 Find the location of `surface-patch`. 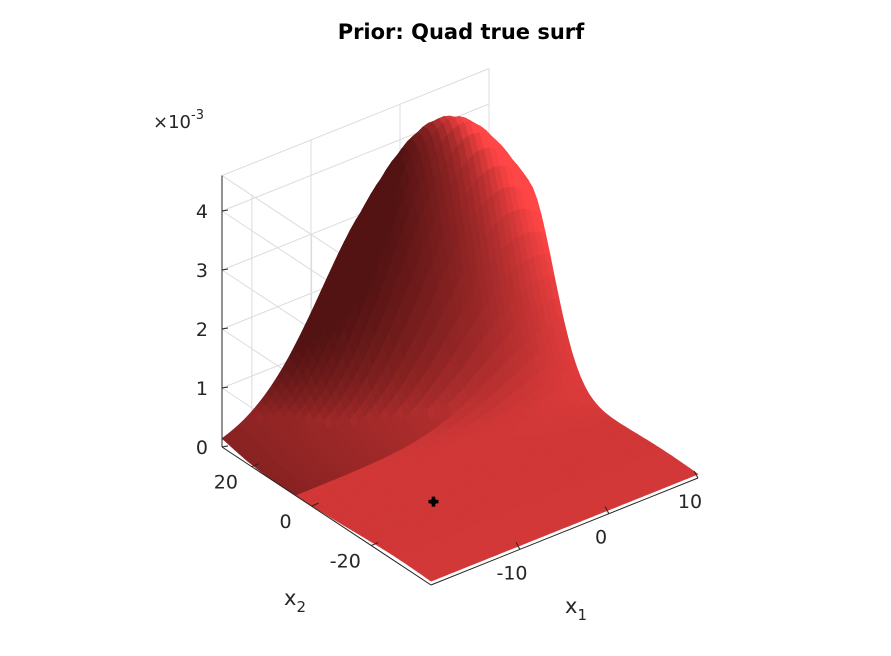

surface-patch is located at coordinates (431, 578).